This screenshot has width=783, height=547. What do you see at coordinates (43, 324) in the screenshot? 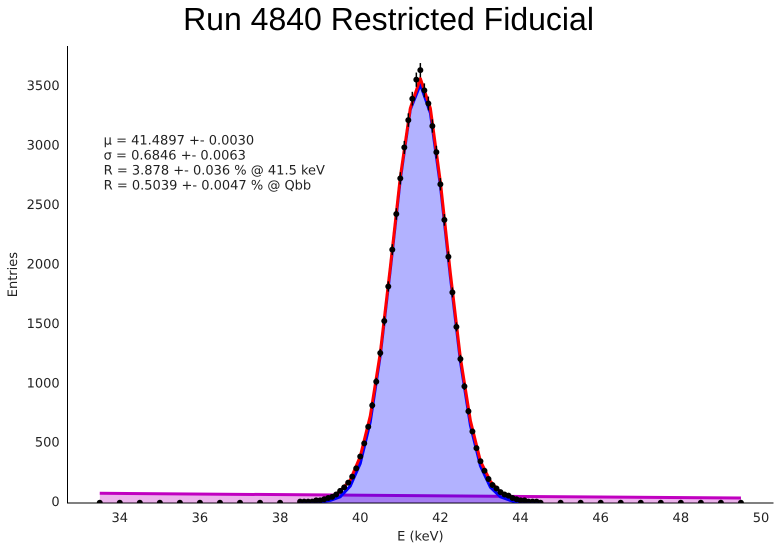
I see `y-tick-label: 1500` at bounding box center [43, 324].